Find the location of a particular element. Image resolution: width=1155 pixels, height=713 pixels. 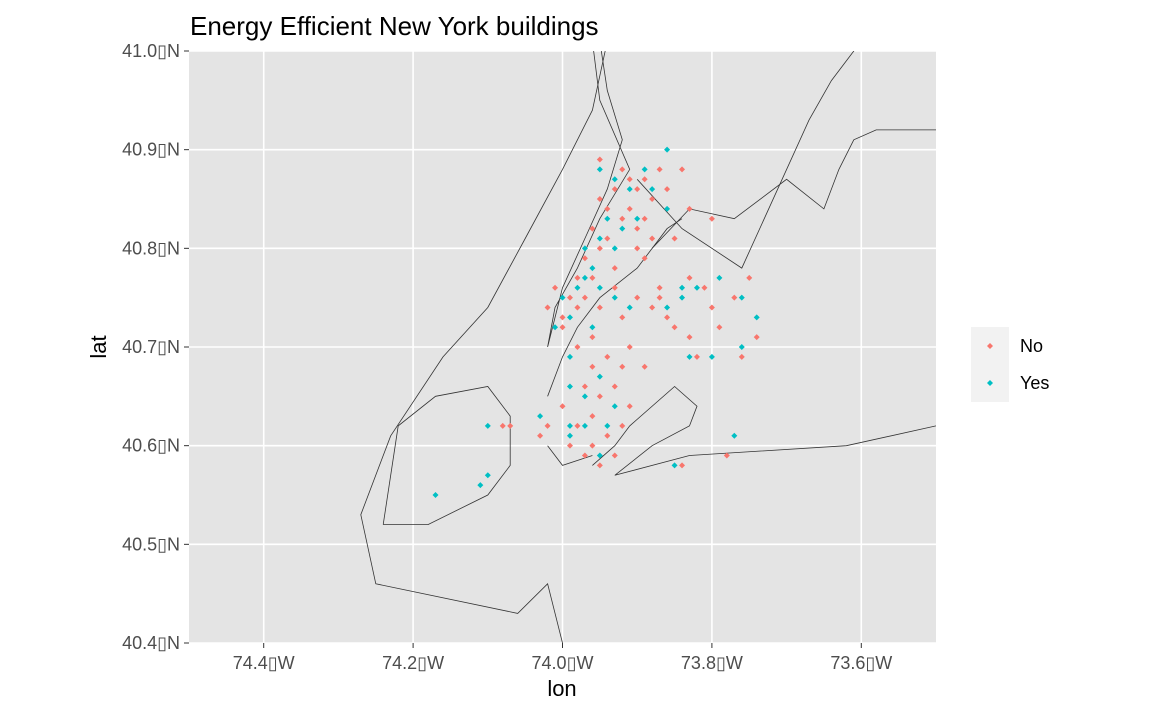

x-tick-label: 74.2▯W is located at coordinates (413, 663).